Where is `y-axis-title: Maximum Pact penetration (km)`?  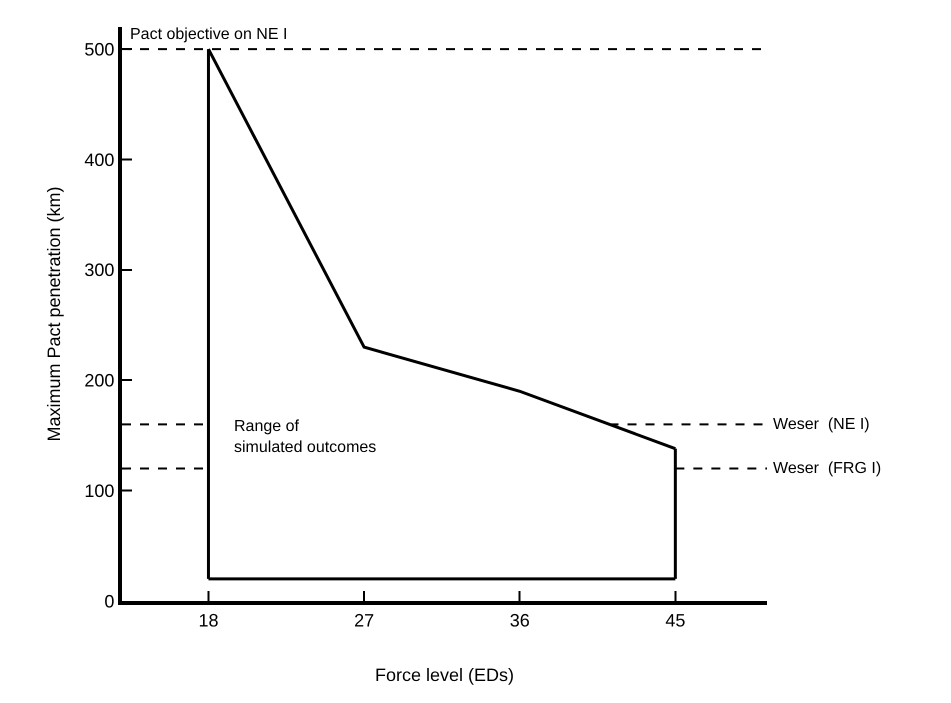 y-axis-title: Maximum Pact penetration (km) is located at coordinates (54, 314).